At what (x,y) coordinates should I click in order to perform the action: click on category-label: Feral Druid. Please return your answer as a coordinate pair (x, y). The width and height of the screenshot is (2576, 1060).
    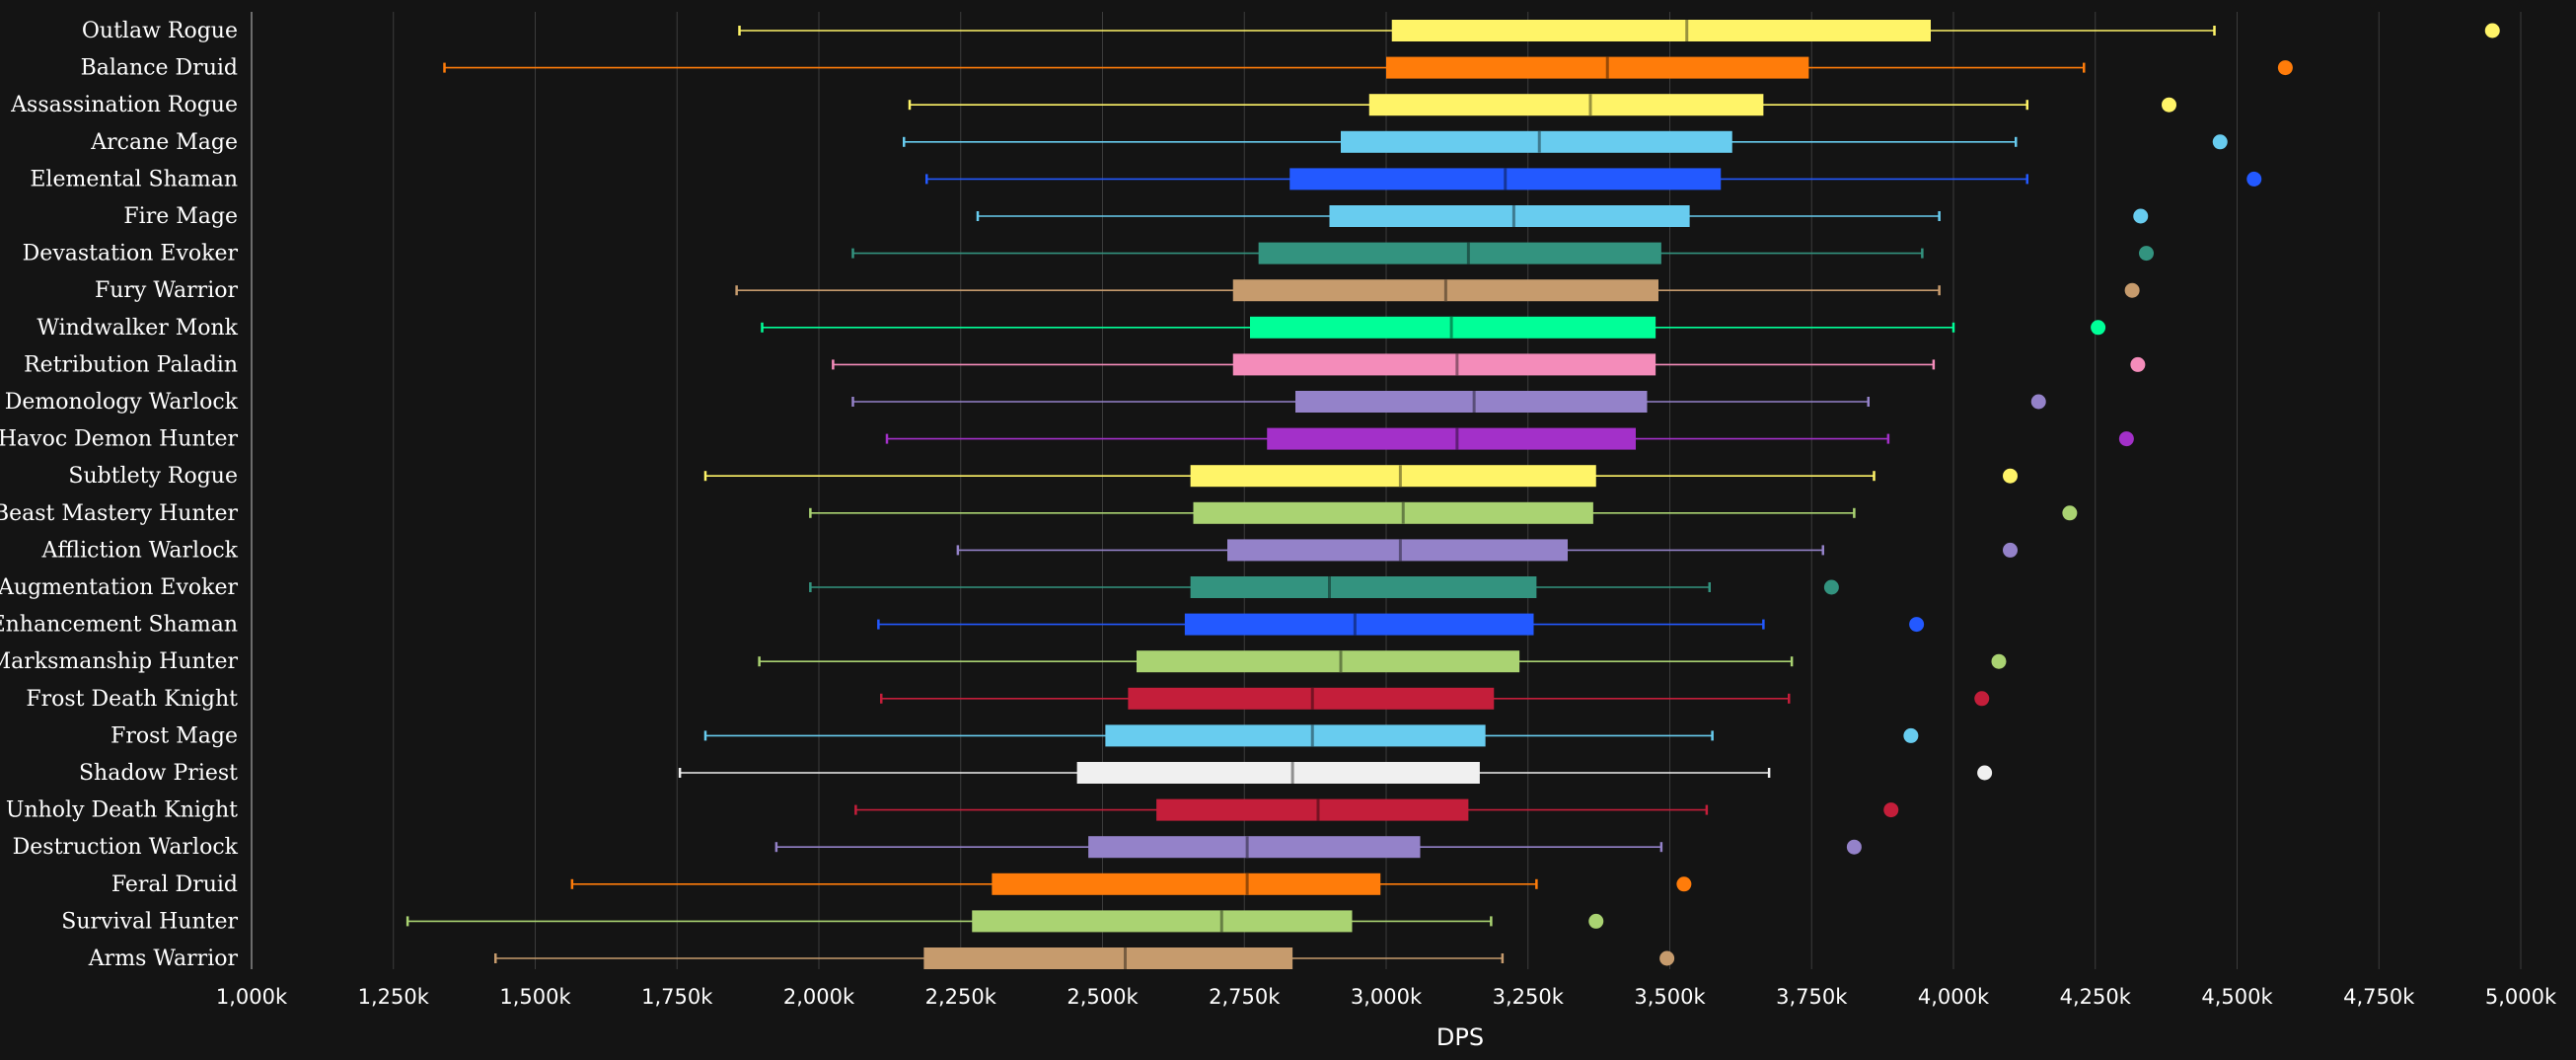
    Looking at the image, I should click on (174, 885).